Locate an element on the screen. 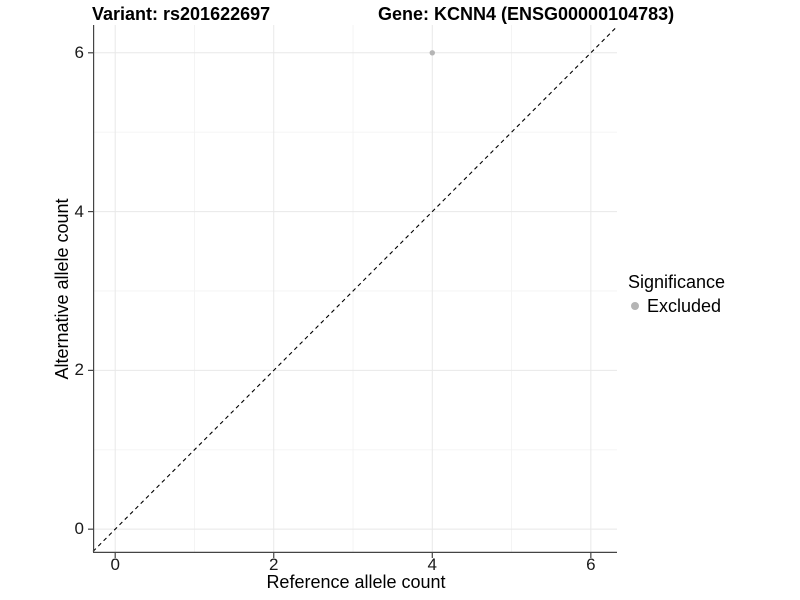  legend: Significance Excluded is located at coordinates (676, 294).